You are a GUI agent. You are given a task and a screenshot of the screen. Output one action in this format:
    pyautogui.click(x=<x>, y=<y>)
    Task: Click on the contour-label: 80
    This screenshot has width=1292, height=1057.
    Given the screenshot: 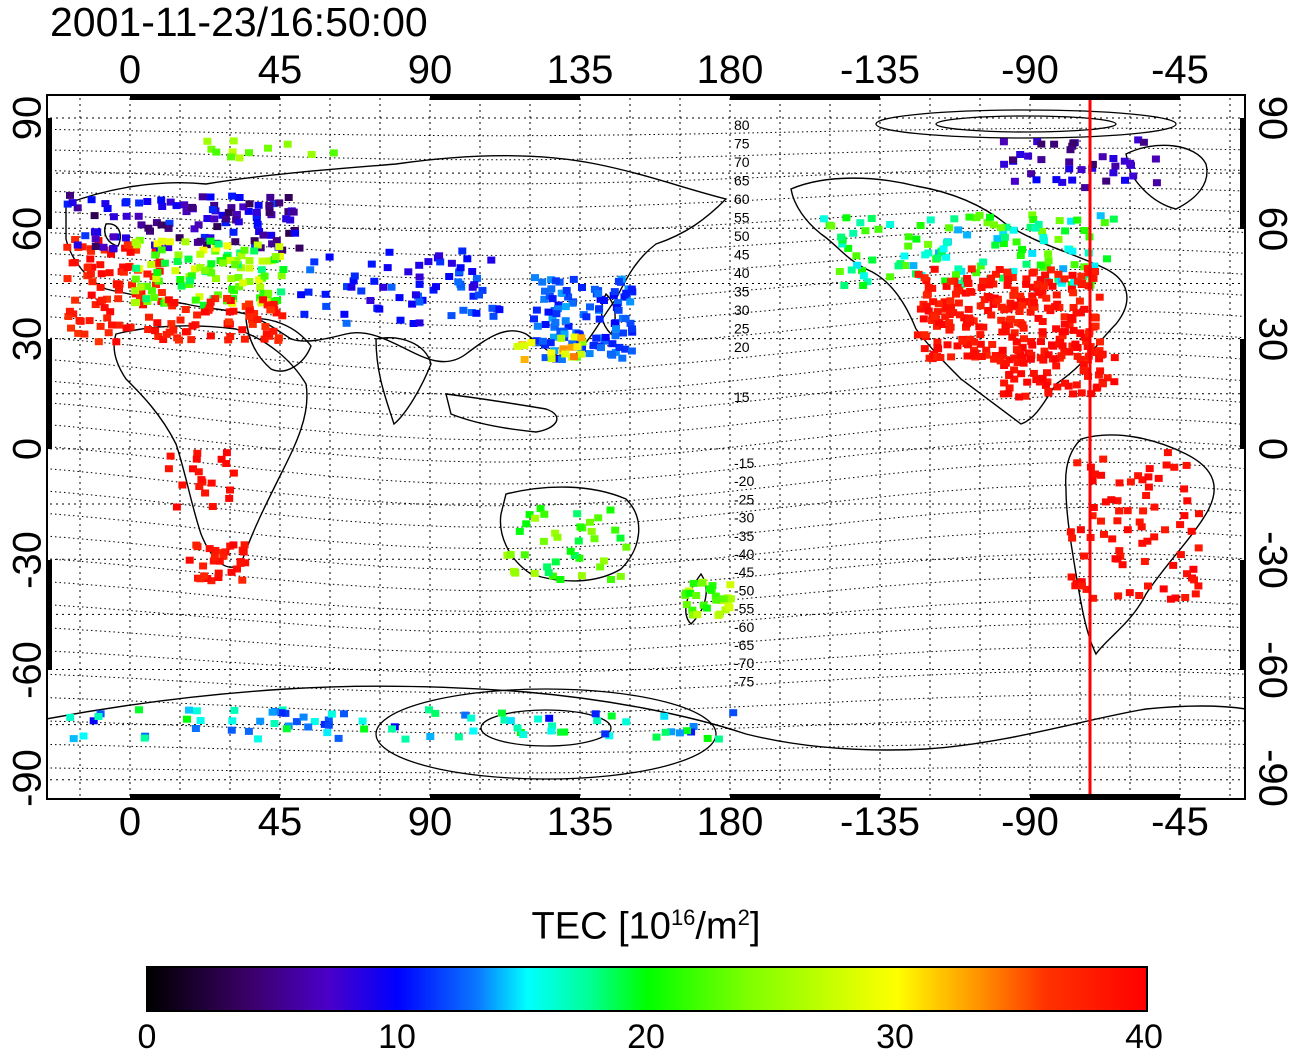 What is the action you would take?
    pyautogui.click(x=742, y=125)
    